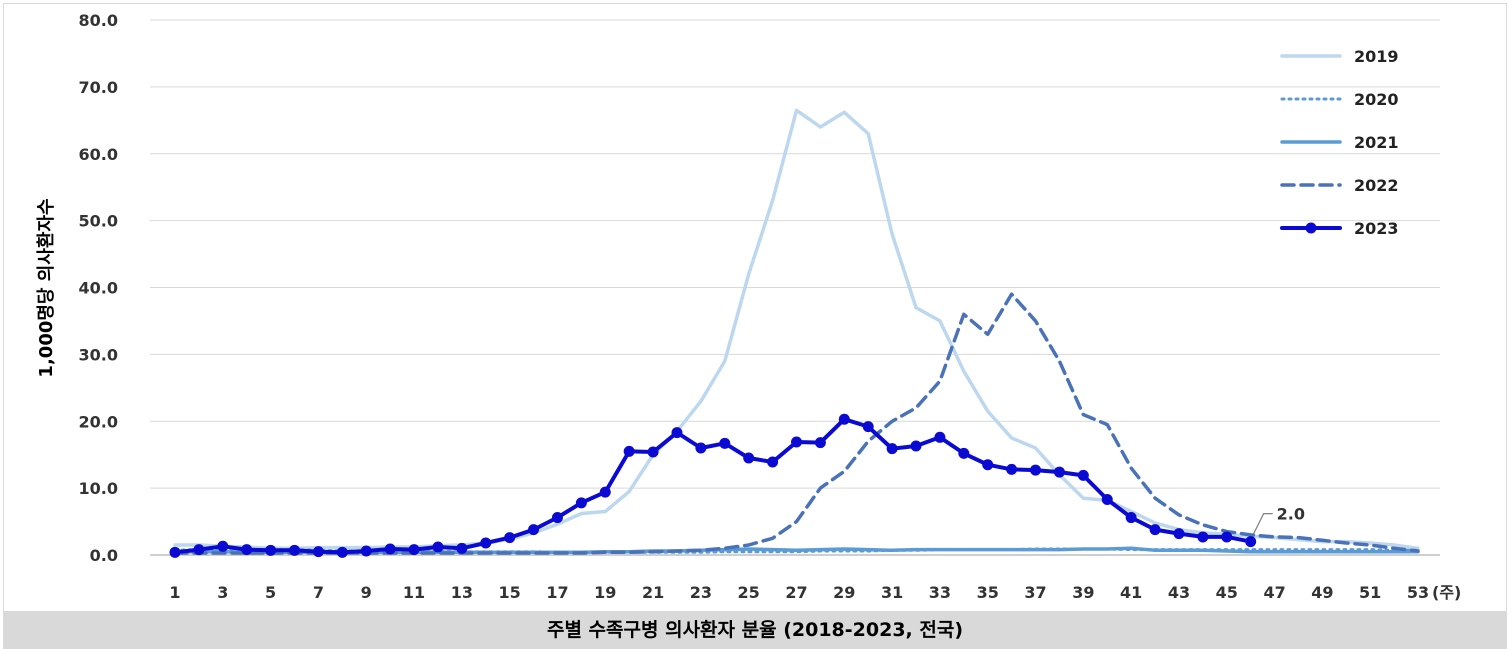  I want to click on data-point-2023-w17, so click(557, 518).